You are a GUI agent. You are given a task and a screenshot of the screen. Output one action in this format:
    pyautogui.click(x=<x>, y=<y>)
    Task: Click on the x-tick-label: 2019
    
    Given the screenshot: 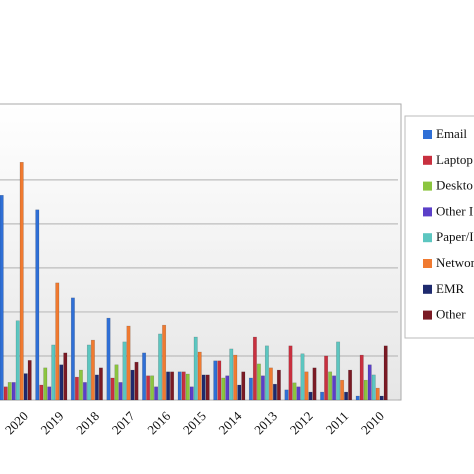 What is the action you would take?
    pyautogui.click(x=52, y=422)
    